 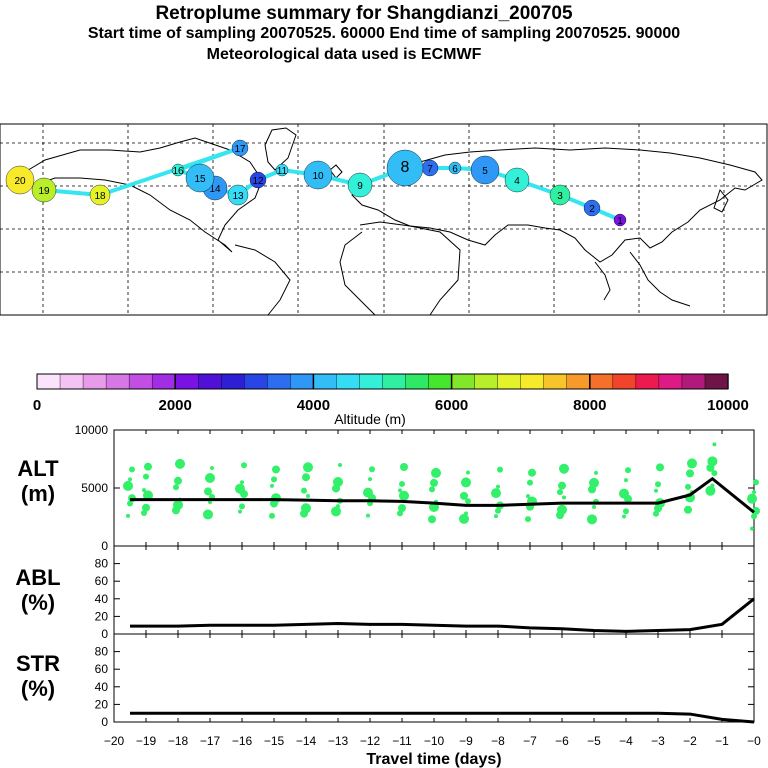 I want to click on plume-day-label: 5, so click(x=485, y=171).